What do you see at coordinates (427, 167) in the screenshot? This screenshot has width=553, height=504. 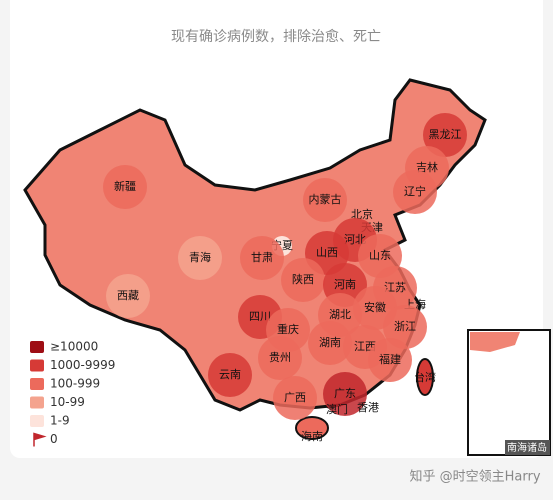 I see `region-label: 吉林` at bounding box center [427, 167].